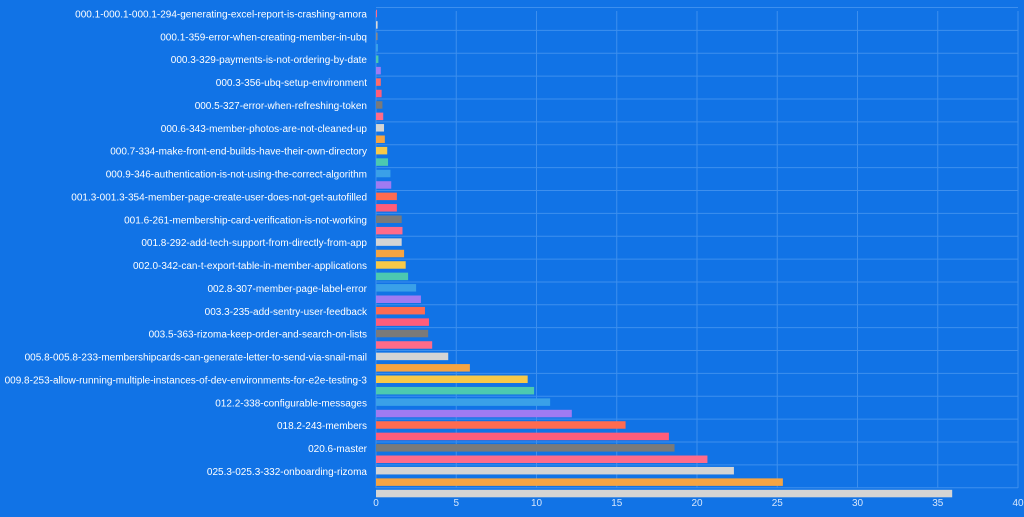  What do you see at coordinates (322, 426) in the screenshot?
I see `category-label: 018.2-243-members` at bounding box center [322, 426].